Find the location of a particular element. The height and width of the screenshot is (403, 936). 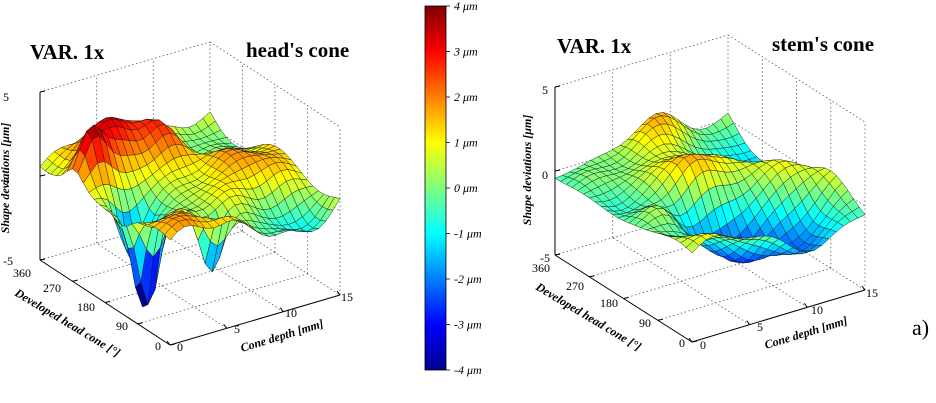

colorbar-tick-label: 0 μm is located at coordinates (466, 188).